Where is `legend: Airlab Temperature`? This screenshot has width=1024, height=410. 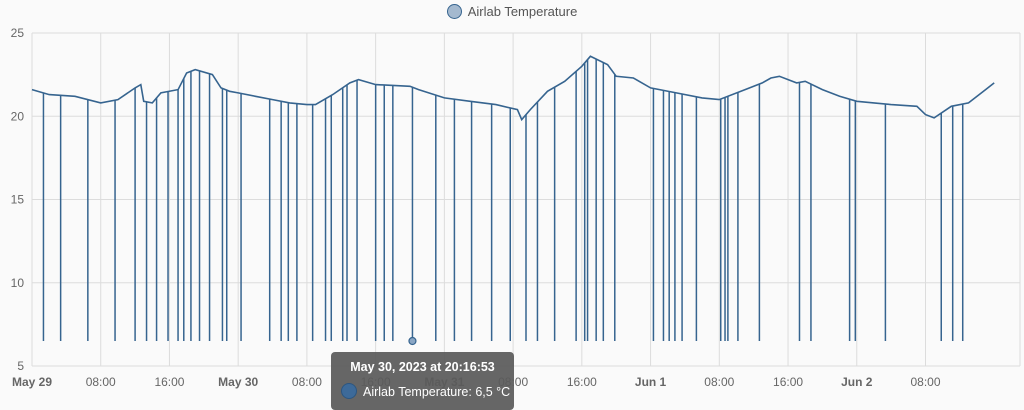 legend: Airlab Temperature is located at coordinates (512, 11).